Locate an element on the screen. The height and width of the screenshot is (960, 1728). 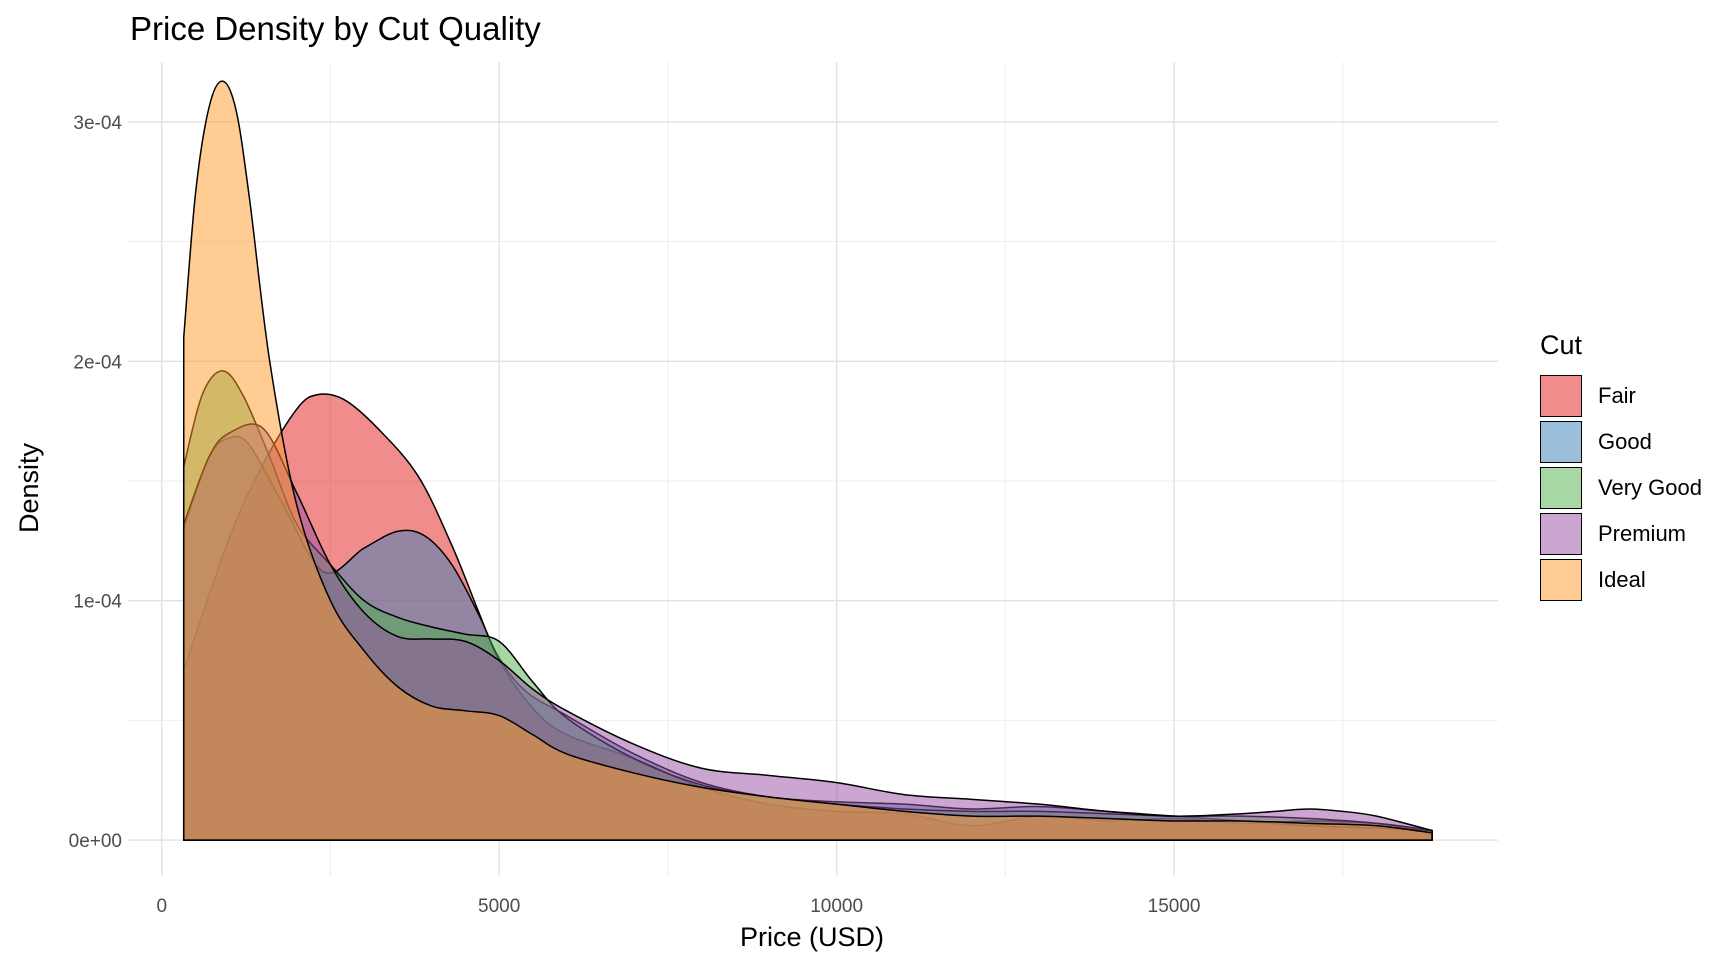
legend-label: Ideal is located at coordinates (1622, 579).